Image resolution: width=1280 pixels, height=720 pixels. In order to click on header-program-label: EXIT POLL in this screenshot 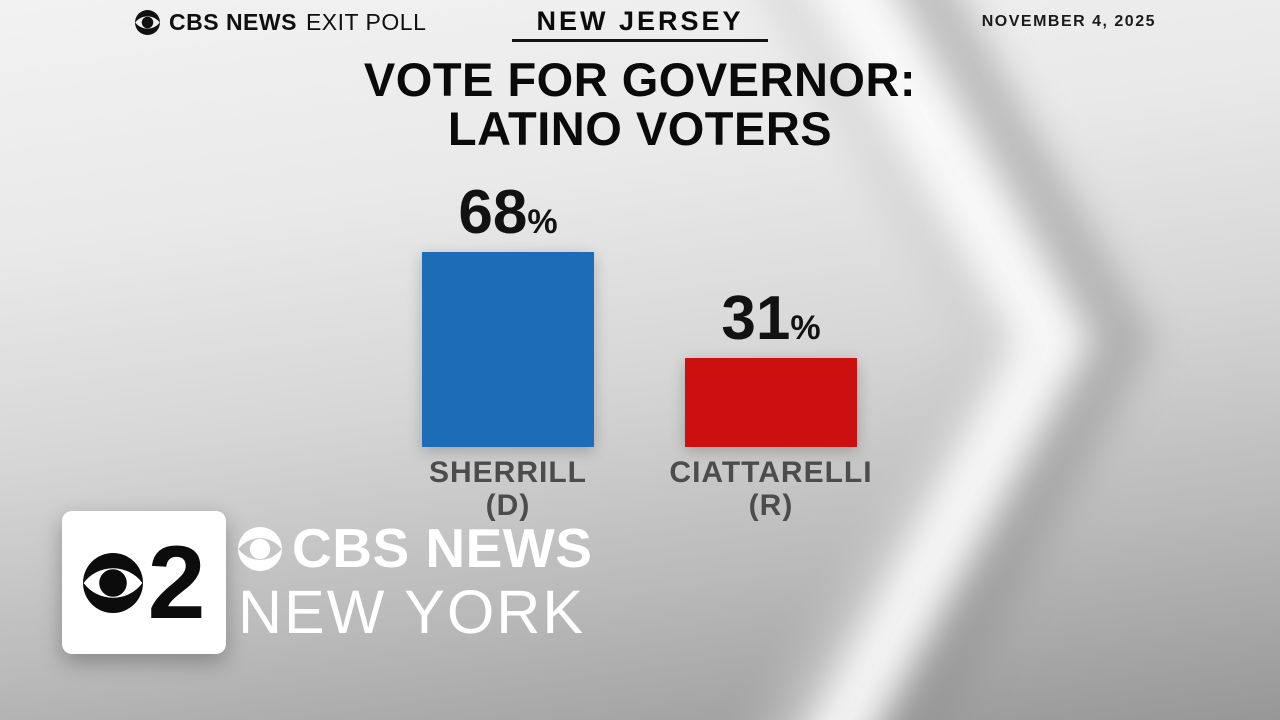, I will do `click(366, 22)`.